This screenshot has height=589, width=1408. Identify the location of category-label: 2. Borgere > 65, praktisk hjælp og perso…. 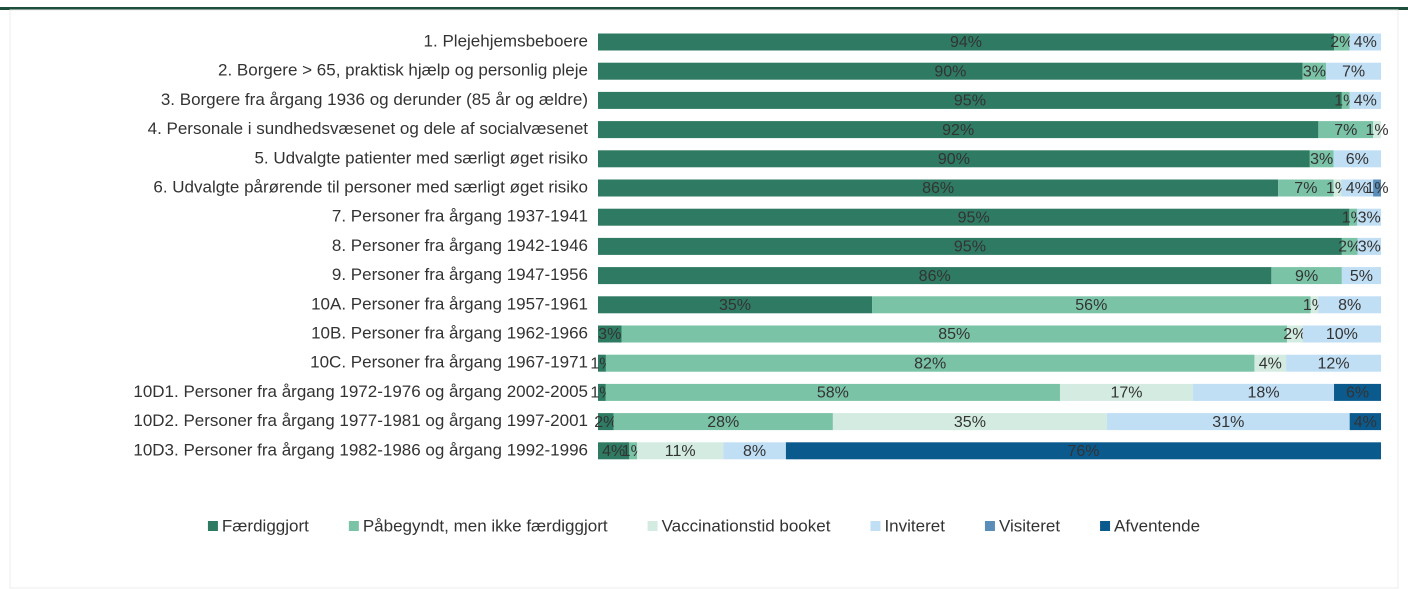
(403, 70).